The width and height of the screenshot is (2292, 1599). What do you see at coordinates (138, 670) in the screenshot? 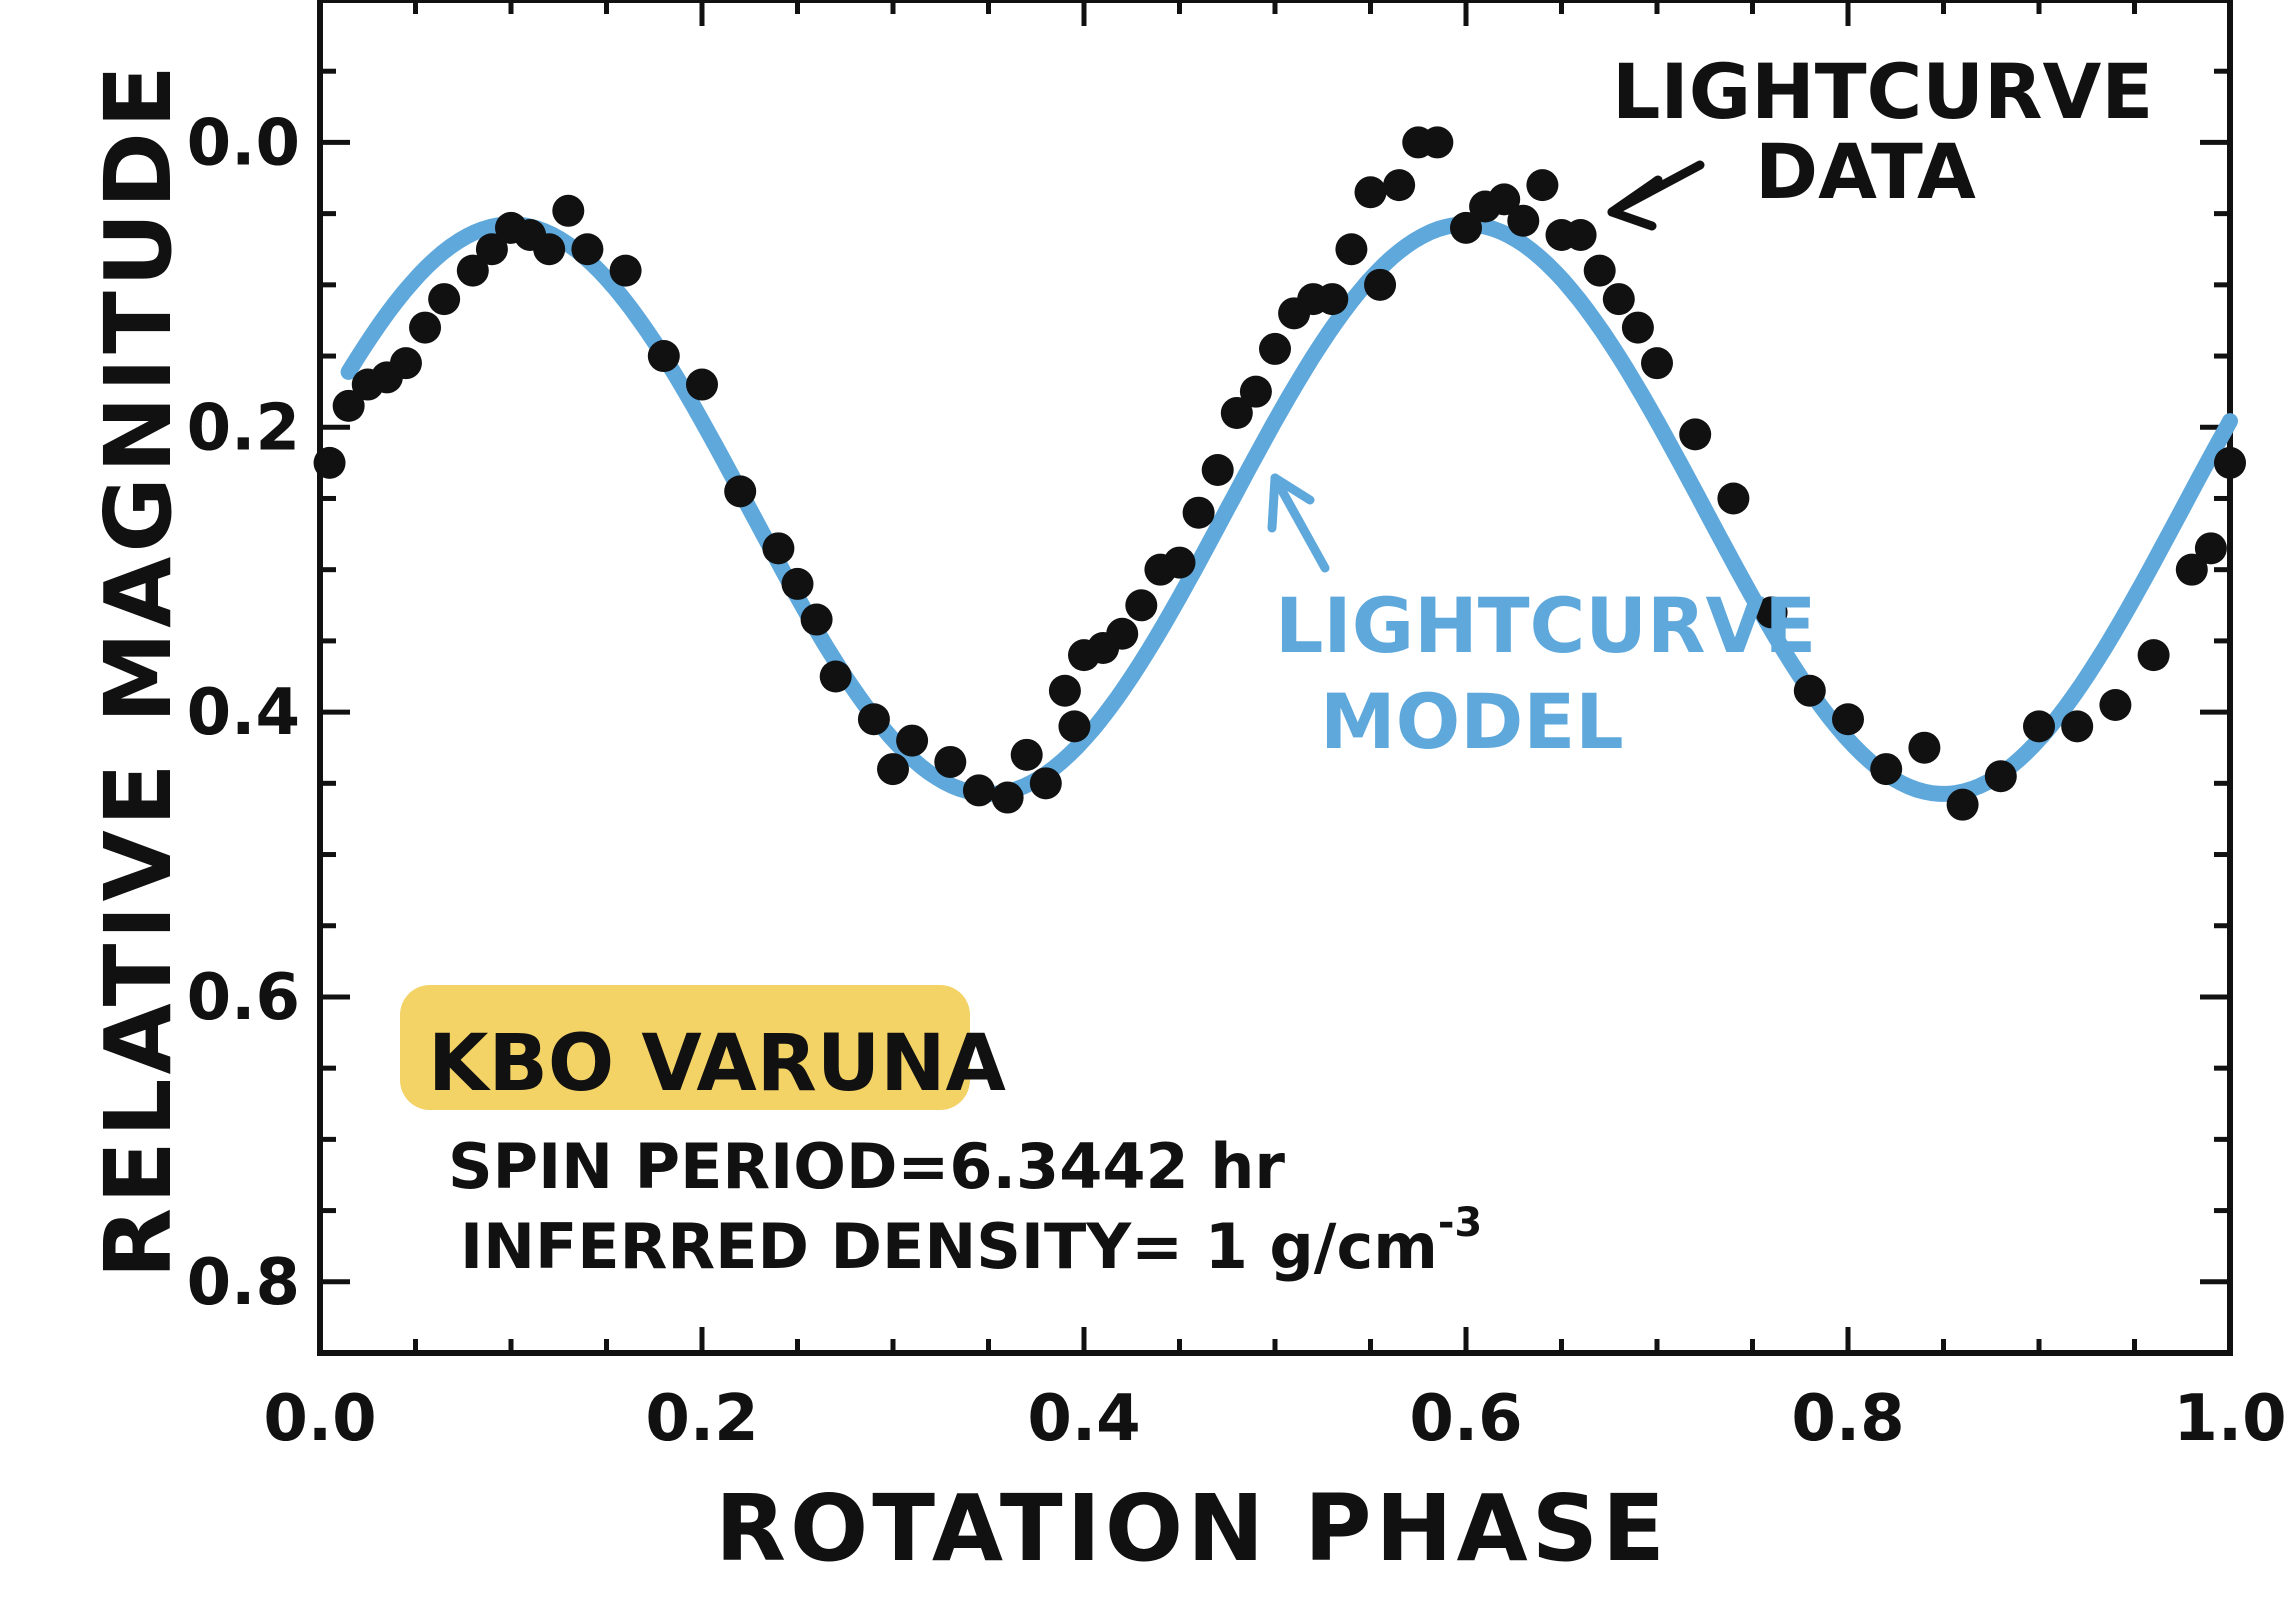
I see `y-axis-label: RELATIVE MAGNITUDE` at bounding box center [138, 670].